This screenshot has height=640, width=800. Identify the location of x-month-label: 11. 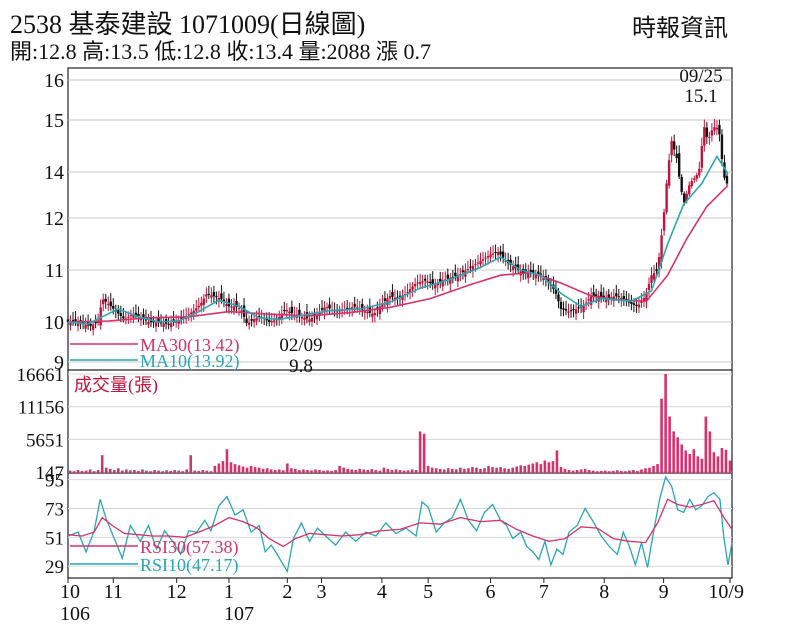
(113, 592).